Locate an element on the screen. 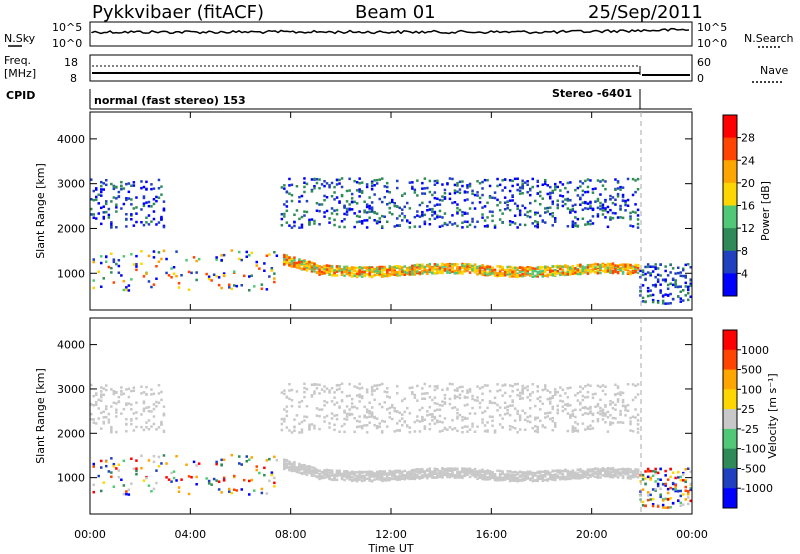 The height and width of the screenshot is (554, 800). velocity-colorbar-segment is located at coordinates (730, 399).